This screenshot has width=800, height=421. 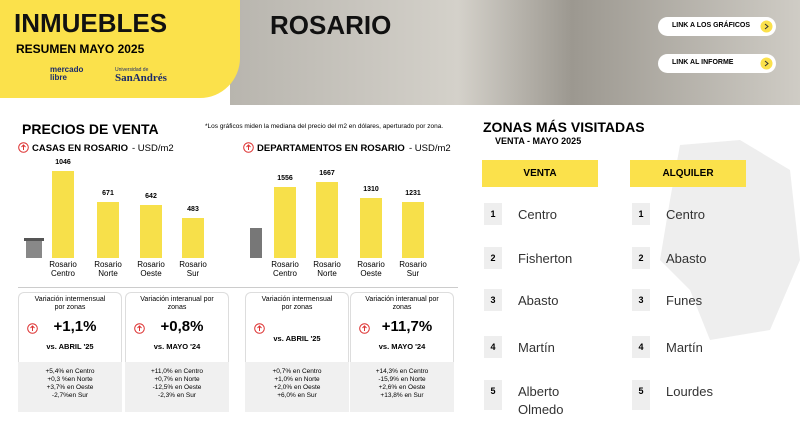 What do you see at coordinates (730, 240) in the screenshot?
I see `map` at bounding box center [730, 240].